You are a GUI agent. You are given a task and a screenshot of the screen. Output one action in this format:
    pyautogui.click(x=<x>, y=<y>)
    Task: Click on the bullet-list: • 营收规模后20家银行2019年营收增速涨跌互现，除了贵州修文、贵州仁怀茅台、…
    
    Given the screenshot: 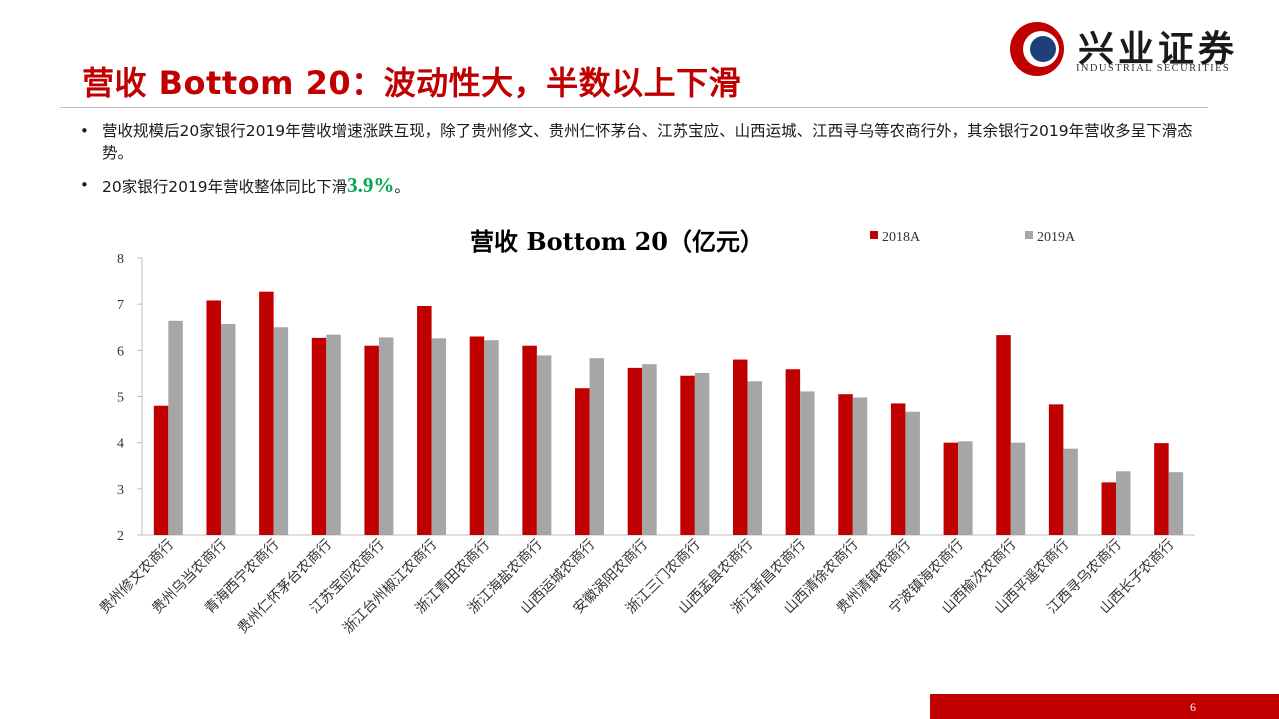 What is the action you would take?
    pyautogui.click(x=645, y=164)
    